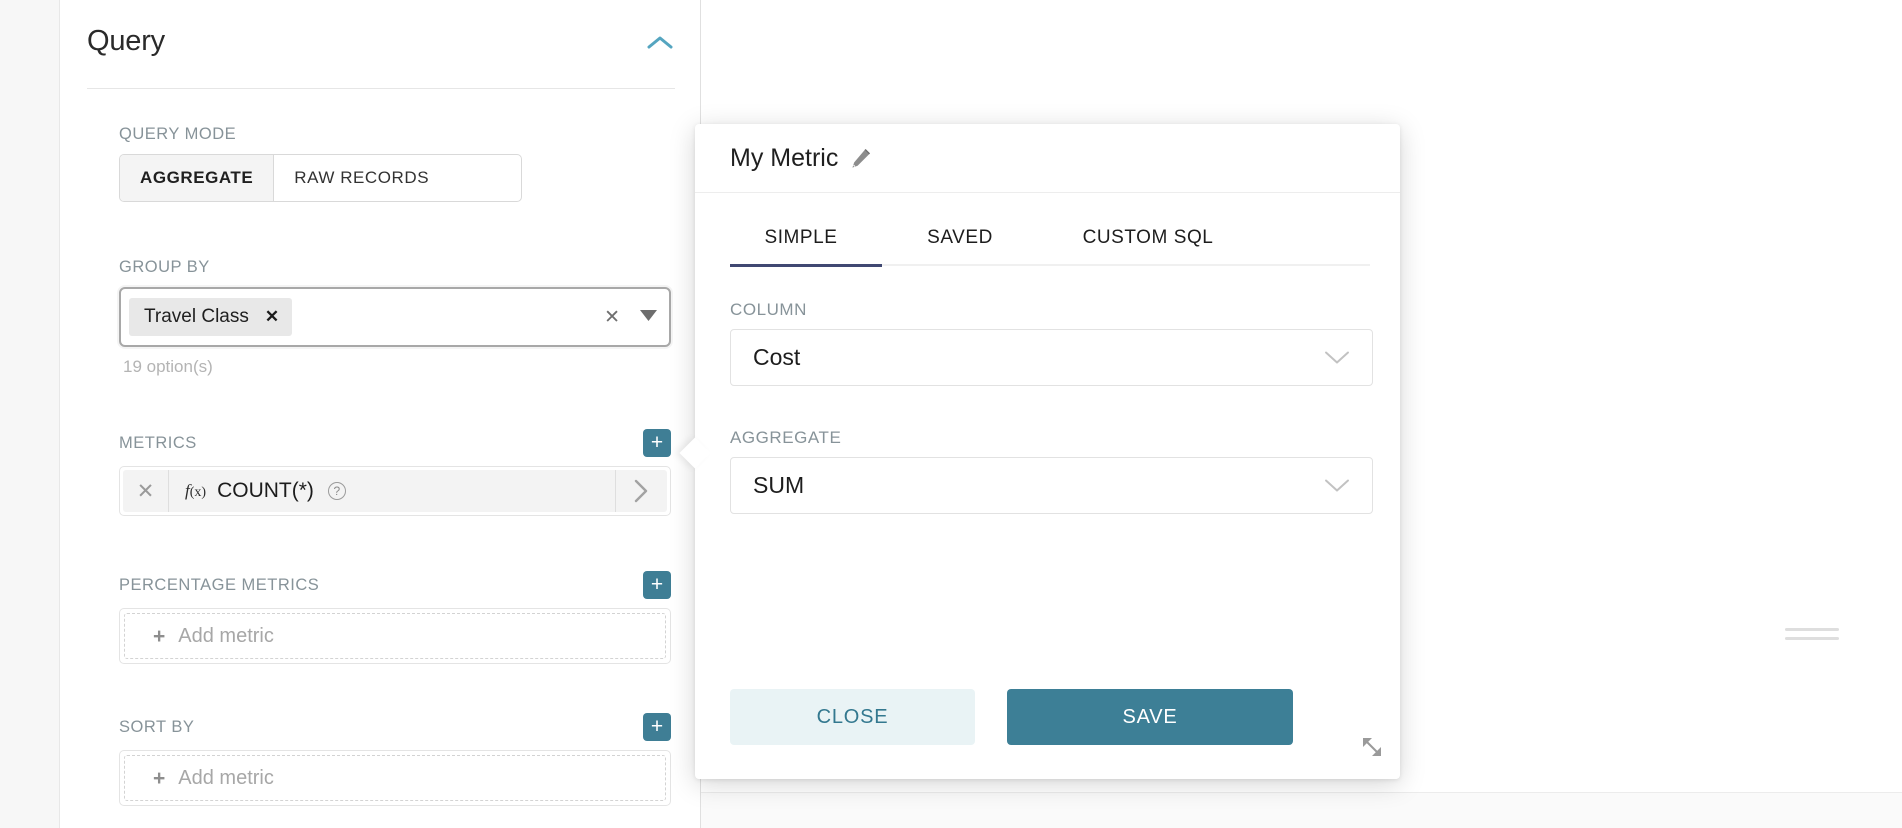 The width and height of the screenshot is (1902, 828). What do you see at coordinates (274, 178) in the screenshot?
I see `segmented-divider` at bounding box center [274, 178].